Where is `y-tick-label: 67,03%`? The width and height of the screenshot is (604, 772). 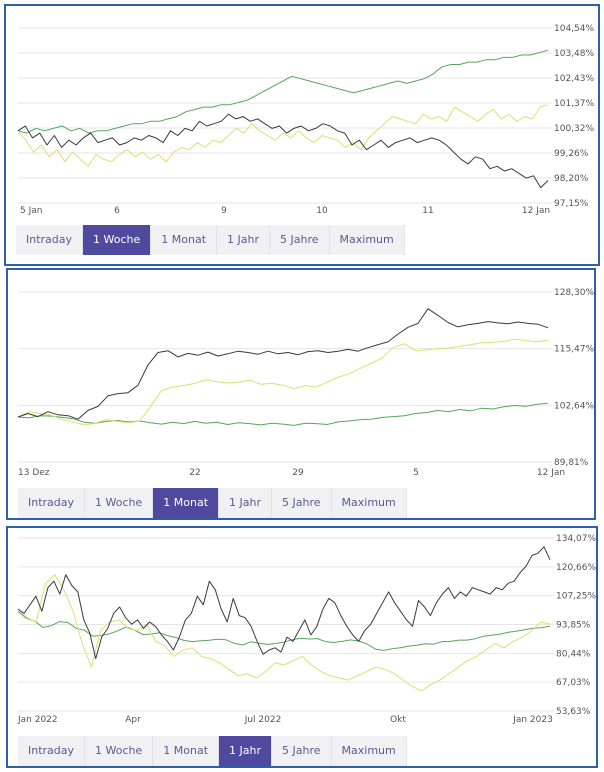
y-tick-label: 67,03% is located at coordinates (573, 683).